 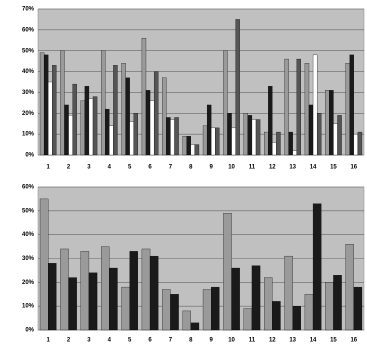 I want to click on y-tick-label: 40%, so click(x=28, y=72).